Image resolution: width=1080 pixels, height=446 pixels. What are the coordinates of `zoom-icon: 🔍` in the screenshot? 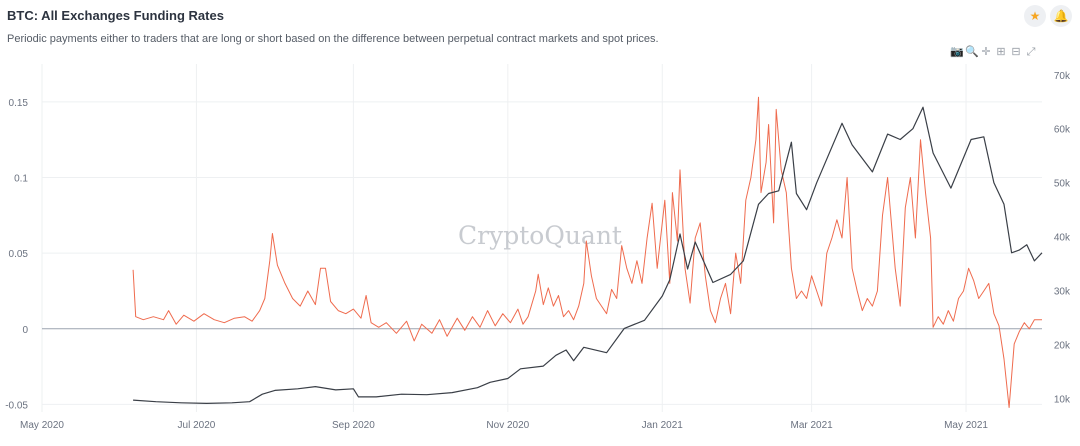 It's located at (972, 52).